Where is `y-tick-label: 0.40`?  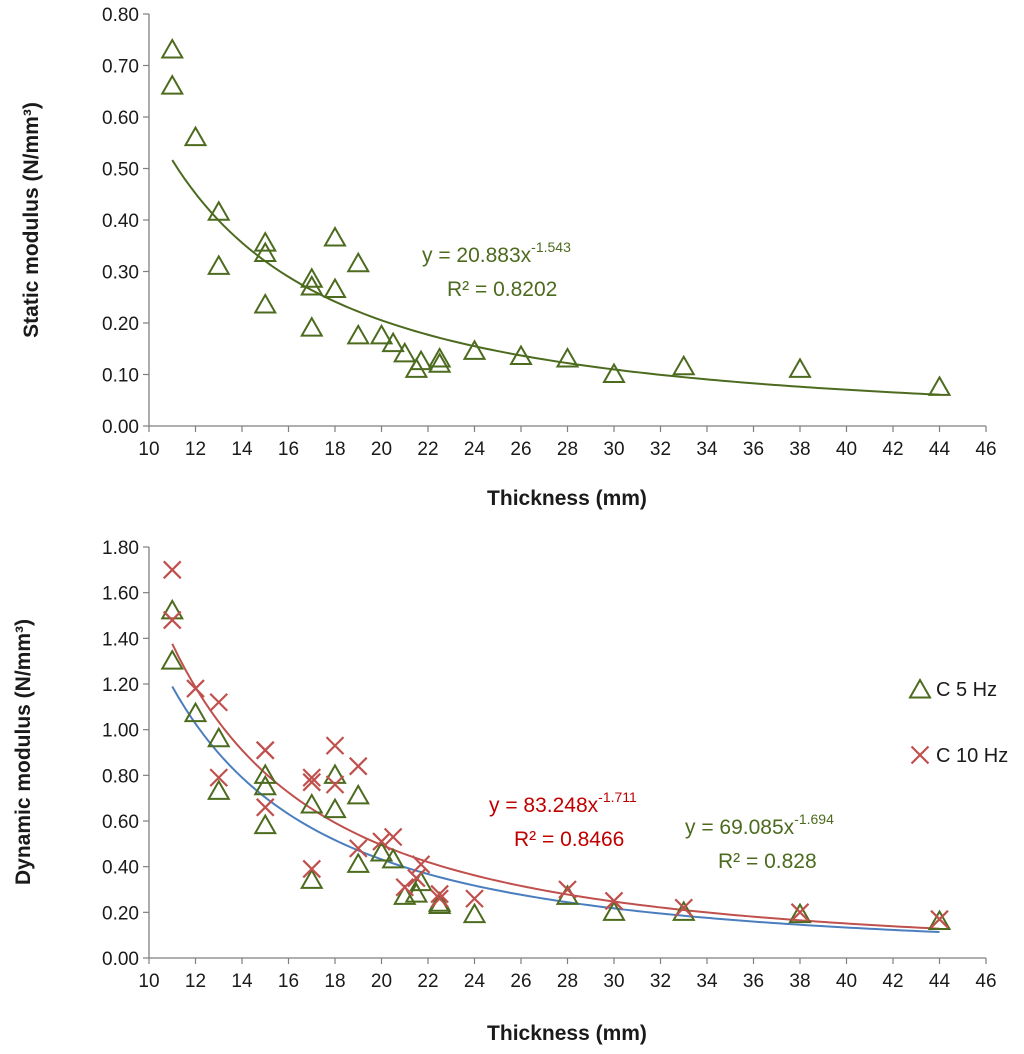
y-tick-label: 0.40 is located at coordinates (120, 868).